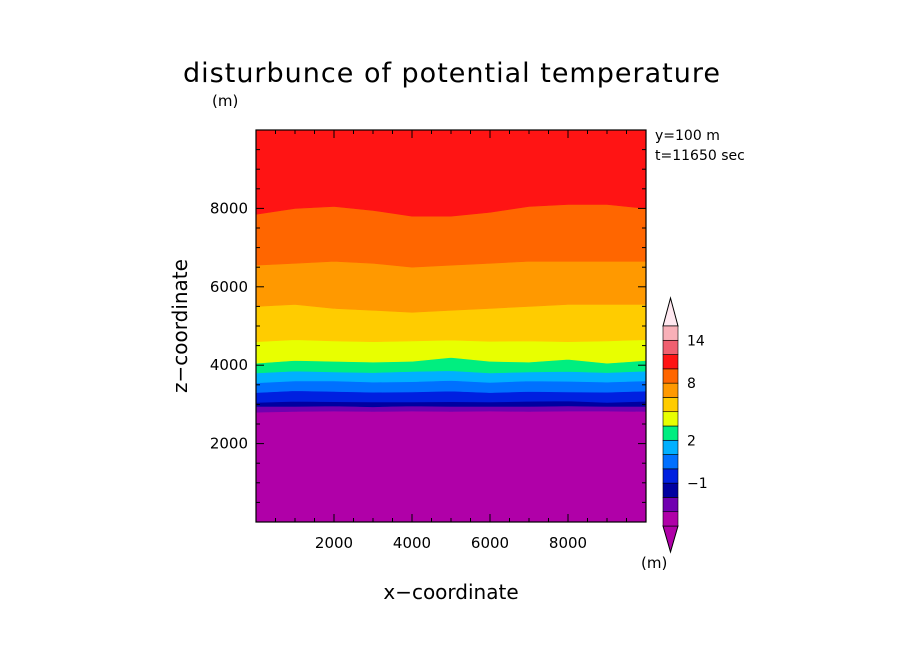  What do you see at coordinates (687, 136) in the screenshot?
I see `annotation-y-position: y=100 m` at bounding box center [687, 136].